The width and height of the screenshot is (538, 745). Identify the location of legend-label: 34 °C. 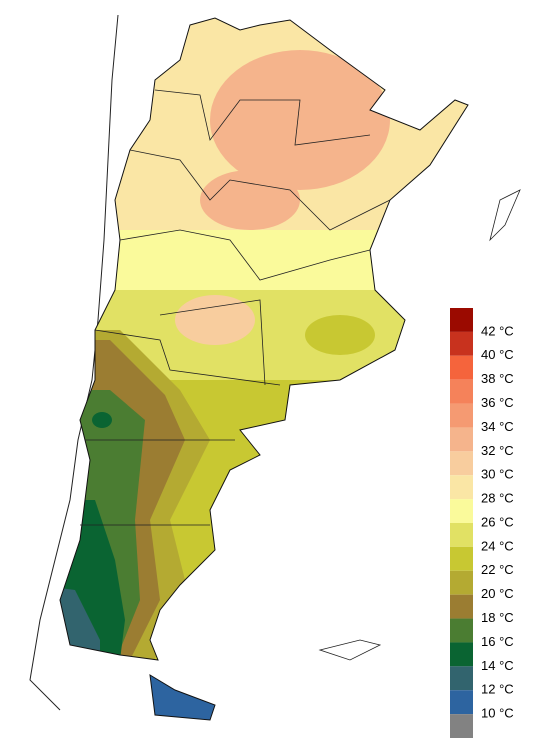
(497, 426).